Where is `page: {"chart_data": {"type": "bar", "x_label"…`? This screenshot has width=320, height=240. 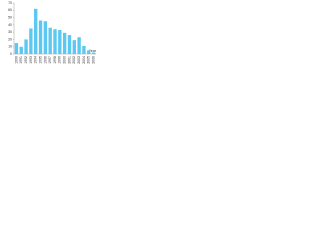 page: {"chart_data": {"type": "bar", "x_label"… is located at coordinates (50, 33).